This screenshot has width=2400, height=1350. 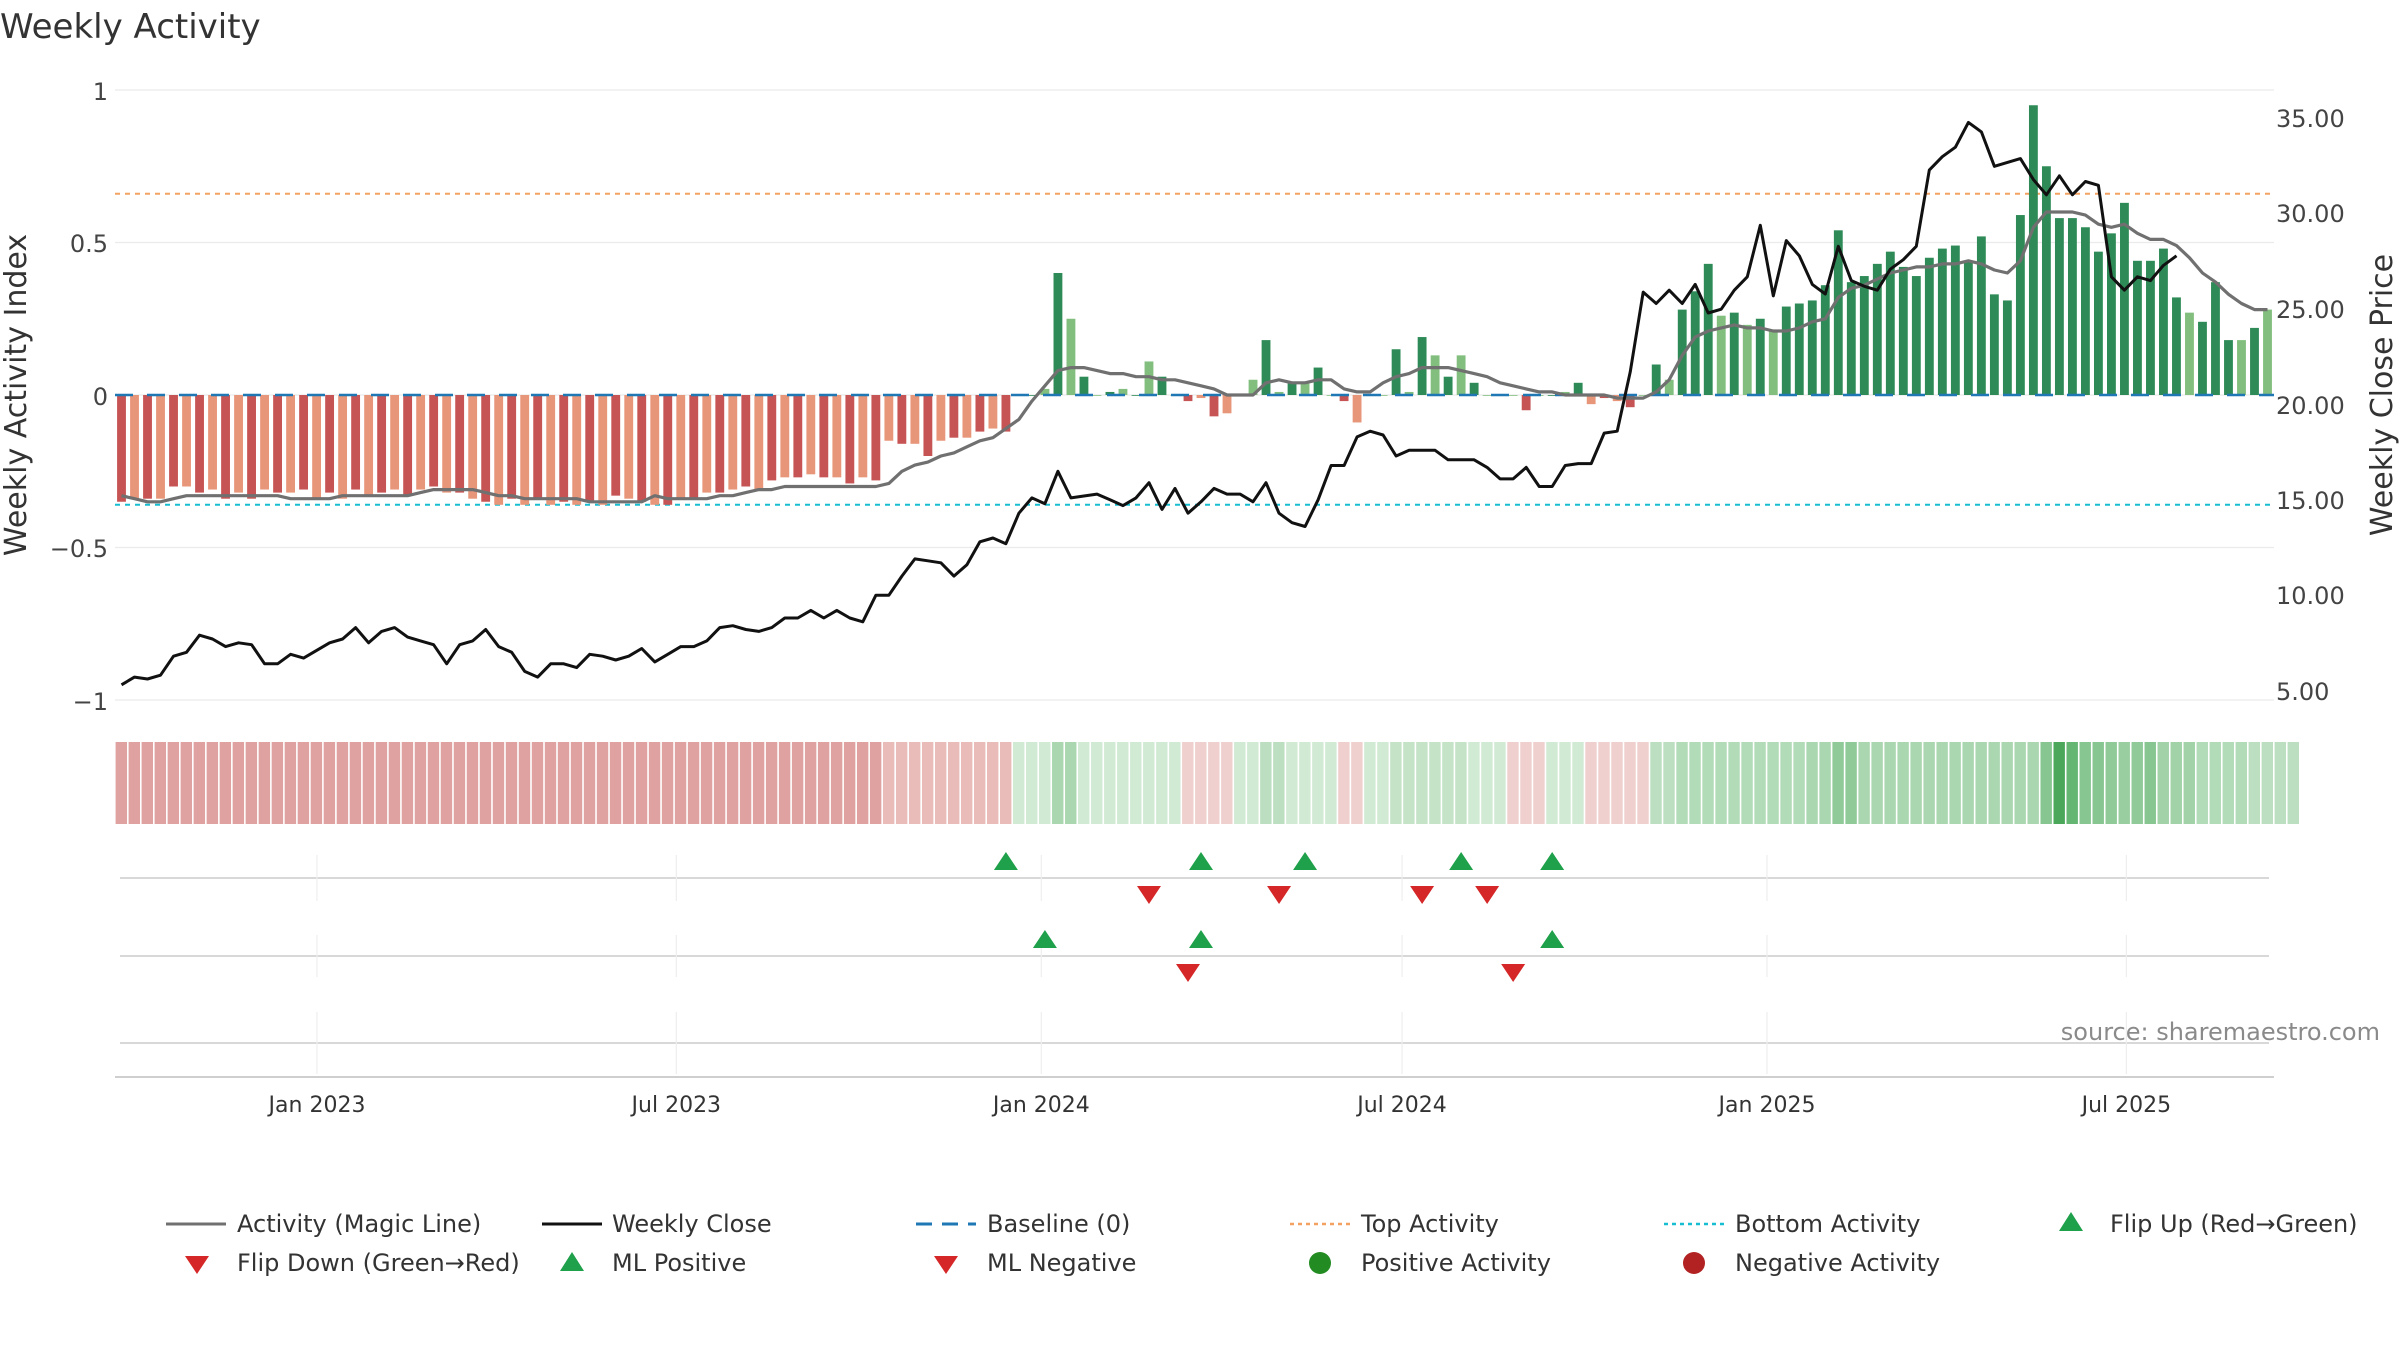 What do you see at coordinates (2234, 1224) in the screenshot?
I see `legend-label: Flip Up (Red→Green)` at bounding box center [2234, 1224].